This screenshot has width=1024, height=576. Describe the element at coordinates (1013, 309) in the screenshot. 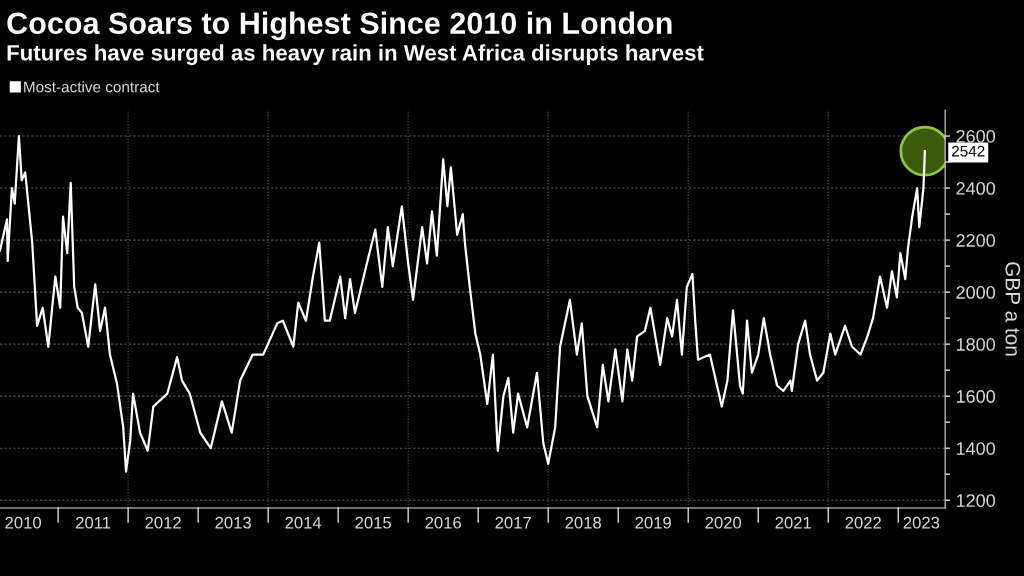

I see `y-axis-title: GBP a ton` at that location.